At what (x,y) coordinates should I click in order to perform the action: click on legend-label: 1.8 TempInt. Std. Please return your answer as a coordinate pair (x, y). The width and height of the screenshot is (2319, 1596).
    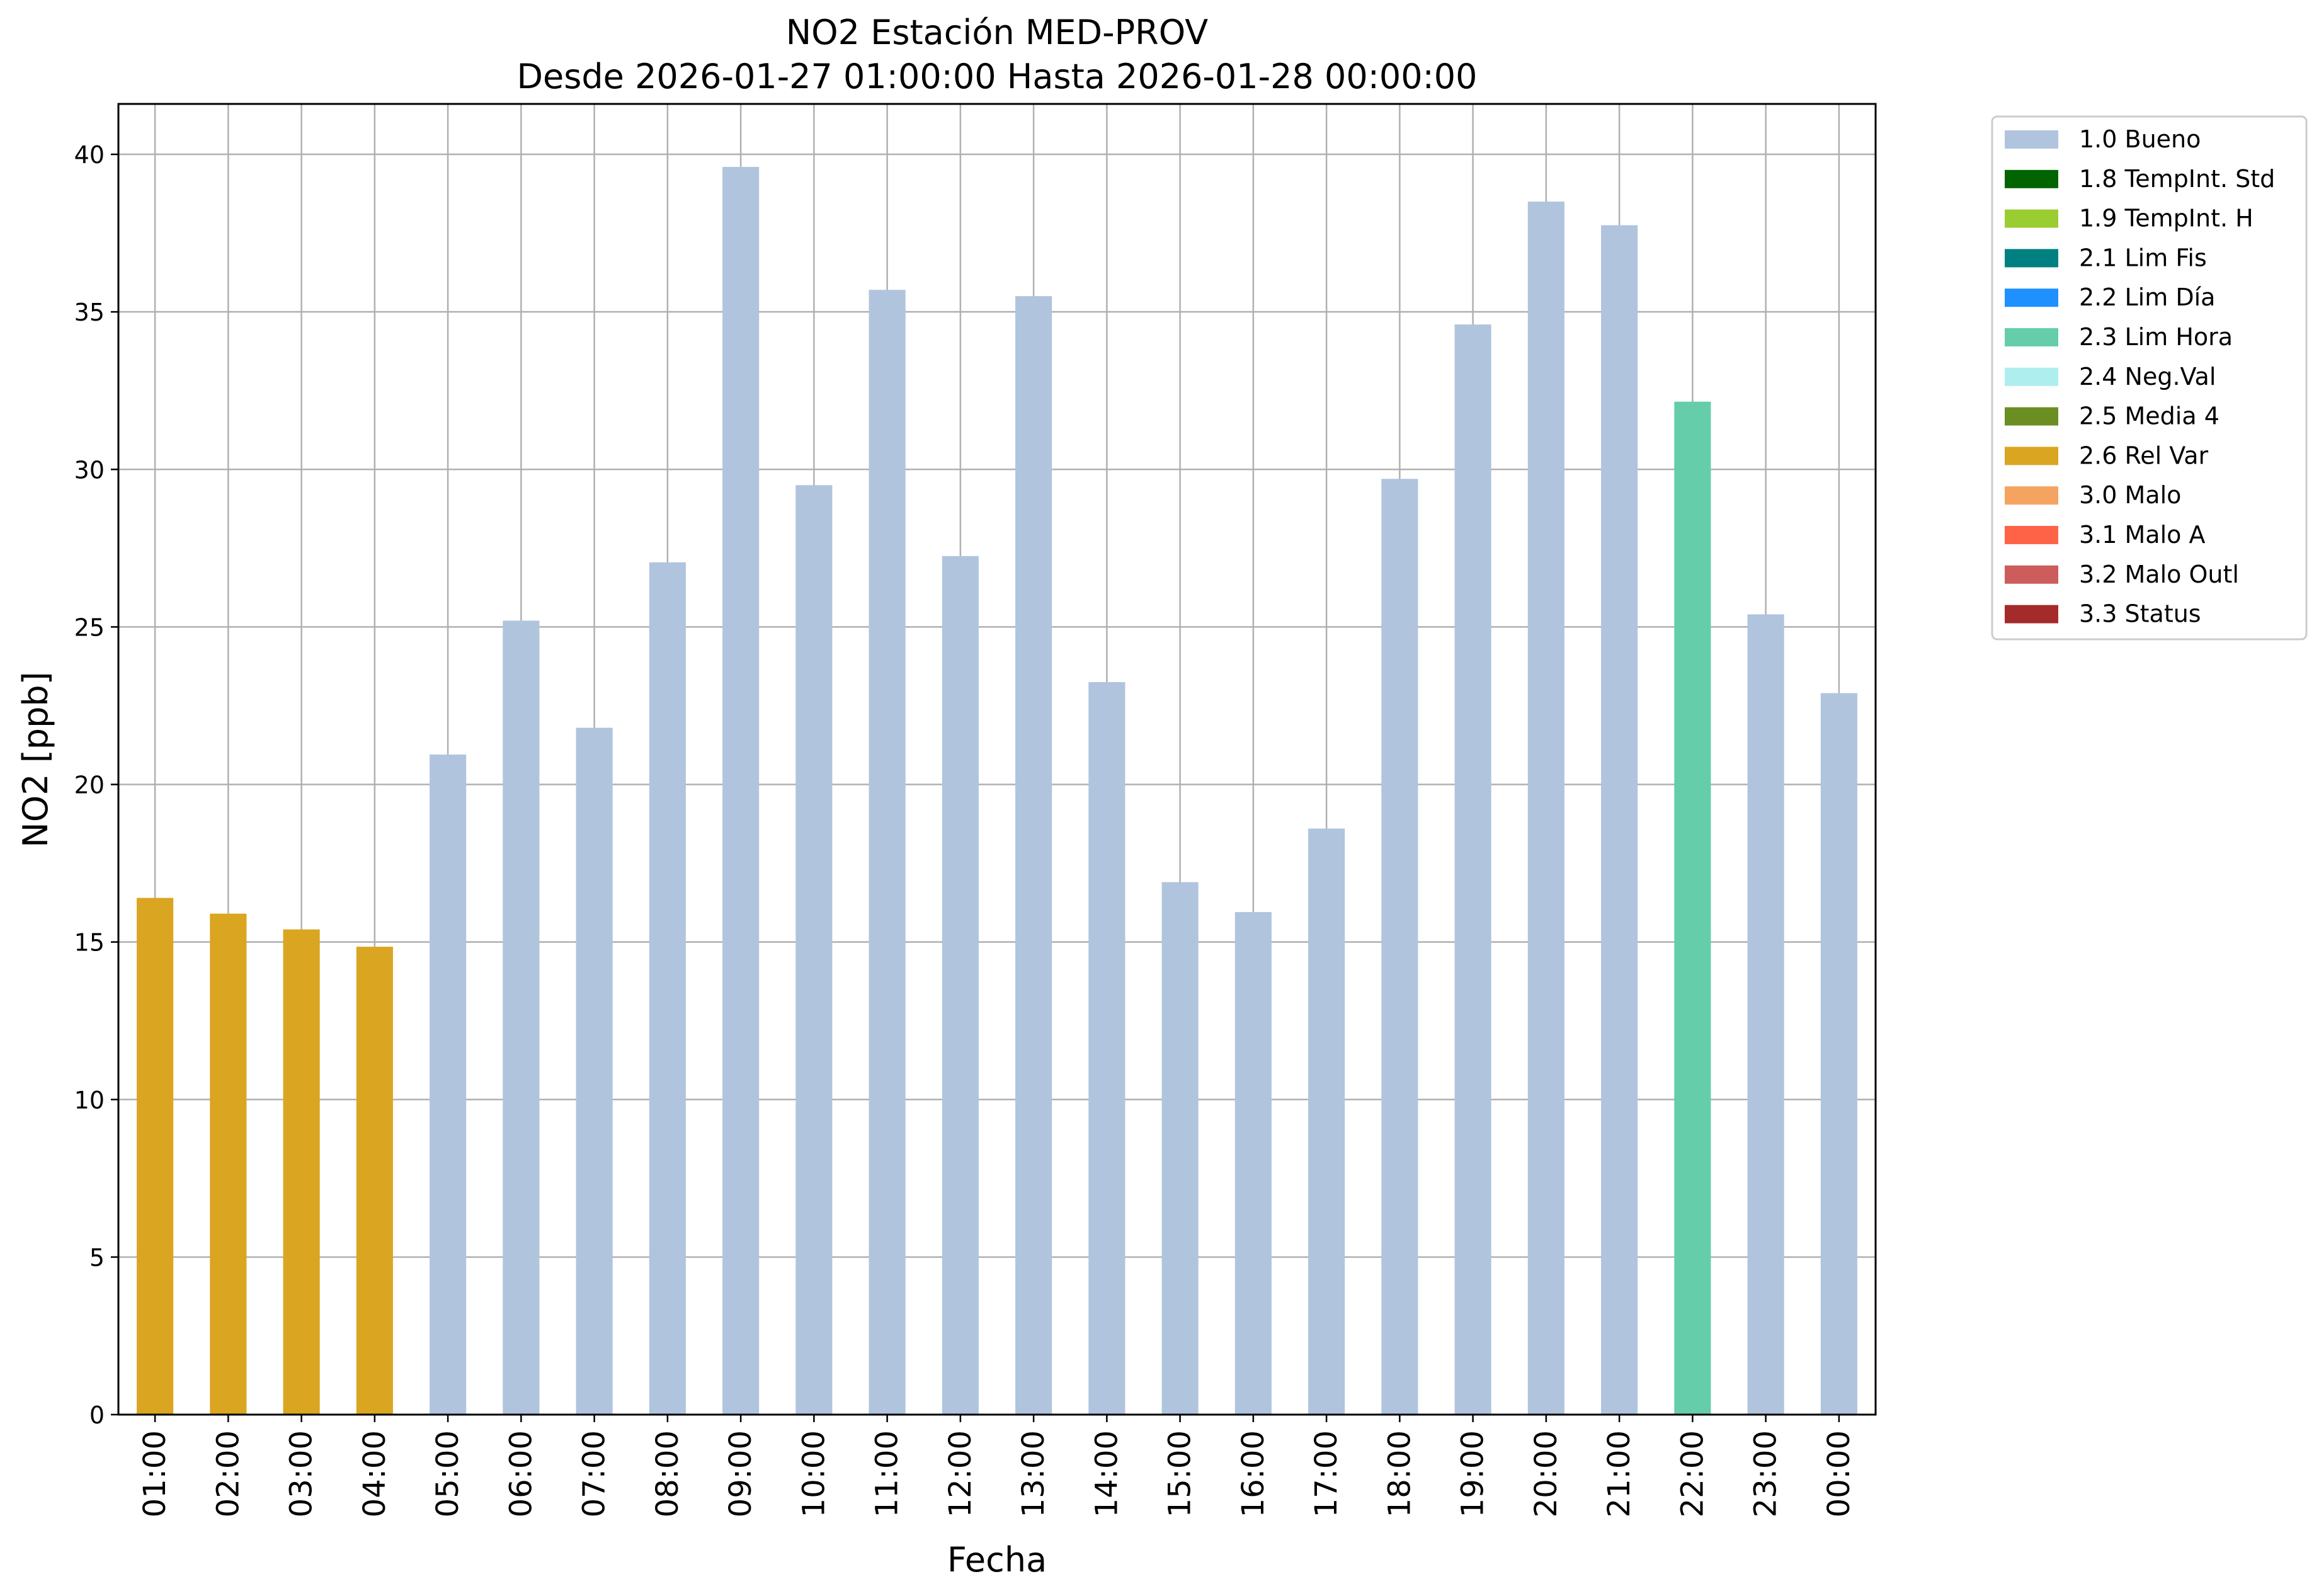
    Looking at the image, I should click on (2177, 179).